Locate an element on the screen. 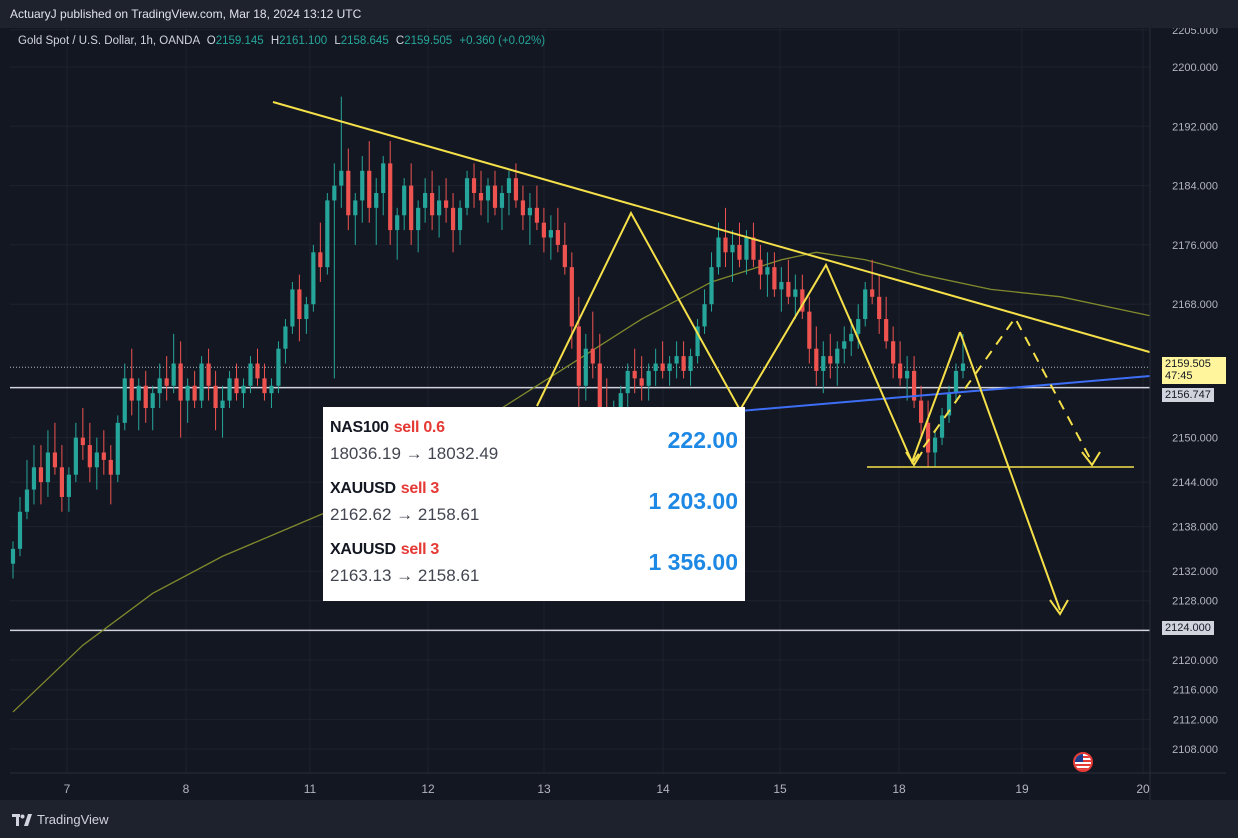 The width and height of the screenshot is (1238, 838). brand-name: TradingView is located at coordinates (73, 819).